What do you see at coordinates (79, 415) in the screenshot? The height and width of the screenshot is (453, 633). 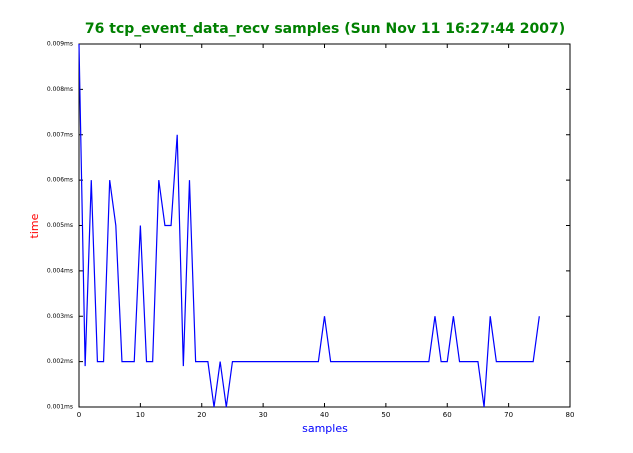 I see `x-tick-label: 0` at bounding box center [79, 415].